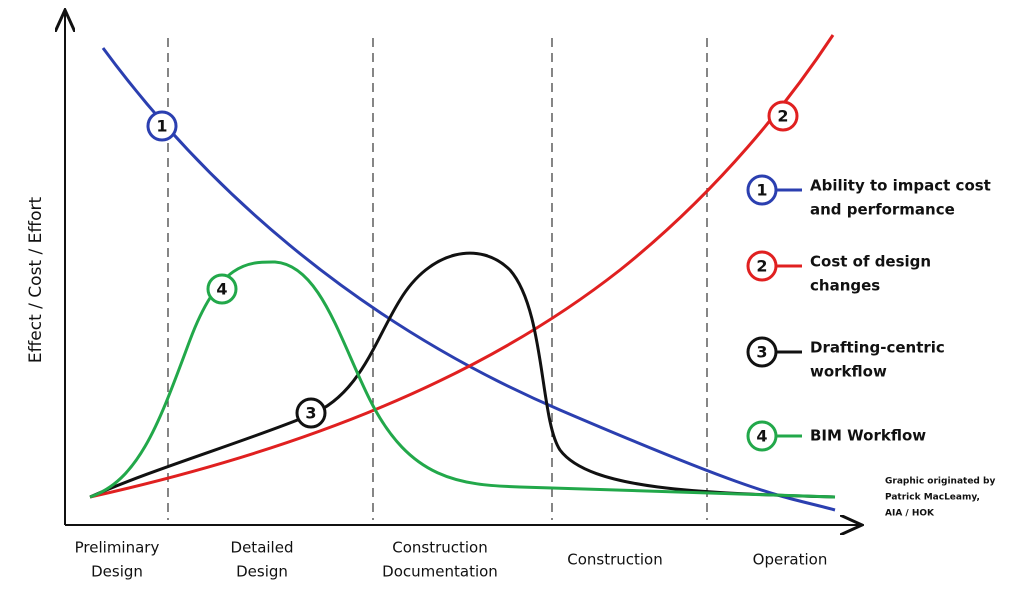  Describe the element at coordinates (36, 280) in the screenshot. I see `y-axis-label: Effect / Cost / Effort` at that location.